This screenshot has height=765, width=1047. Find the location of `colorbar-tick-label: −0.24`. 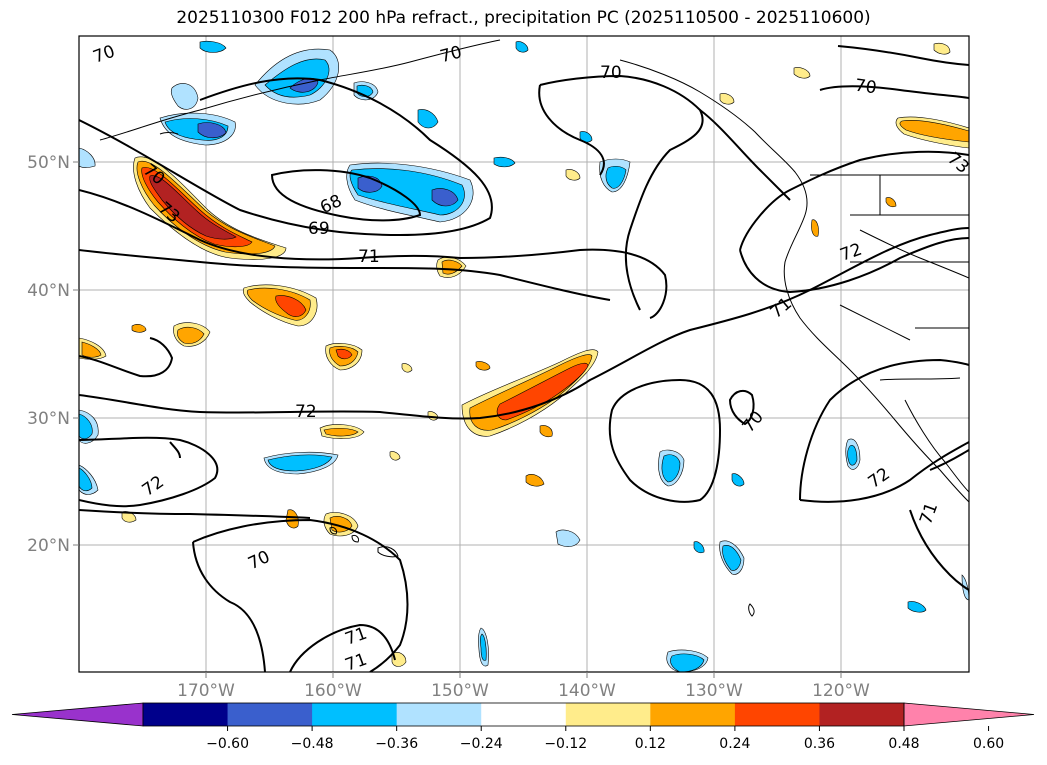

colorbar-tick-label: −0.24 is located at coordinates (481, 744).